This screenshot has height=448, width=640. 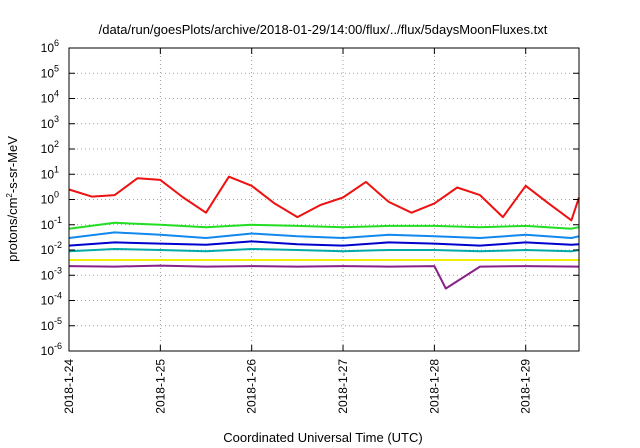 I want to click on x-tick-label: 2018-1-24, so click(x=69, y=386).